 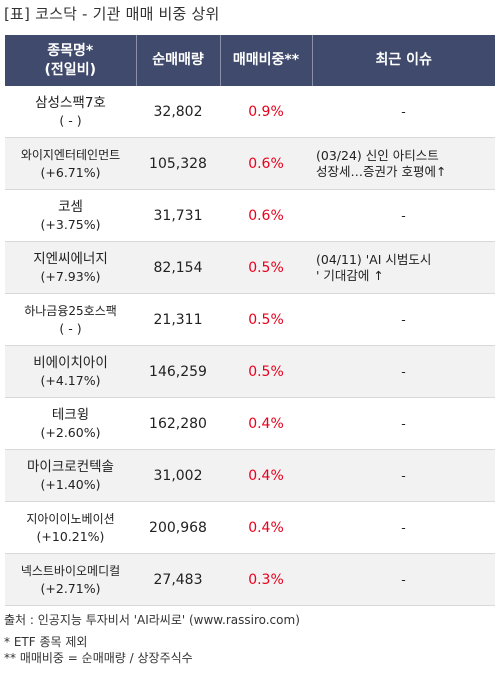 I want to click on recent-issue: (03/24) 신인 아티스트 성장세…증권가 호평에↑, so click(x=403, y=163).